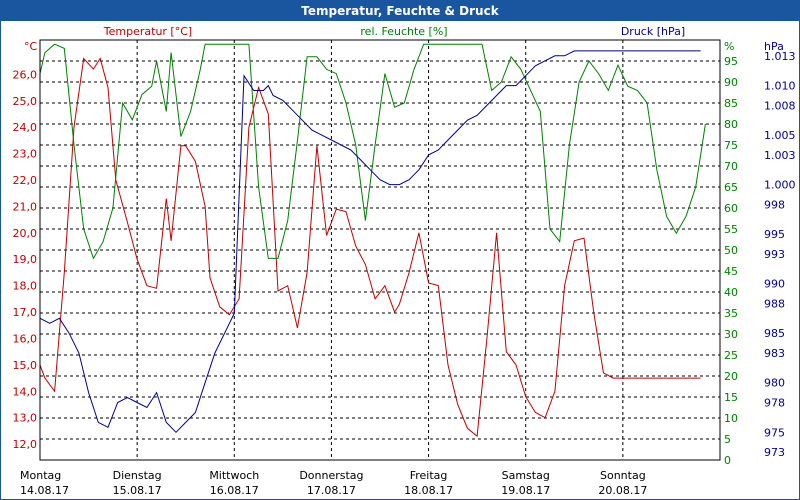  What do you see at coordinates (44, 490) in the screenshot?
I see `x-tick-date-label: 14.08.17` at bounding box center [44, 490].